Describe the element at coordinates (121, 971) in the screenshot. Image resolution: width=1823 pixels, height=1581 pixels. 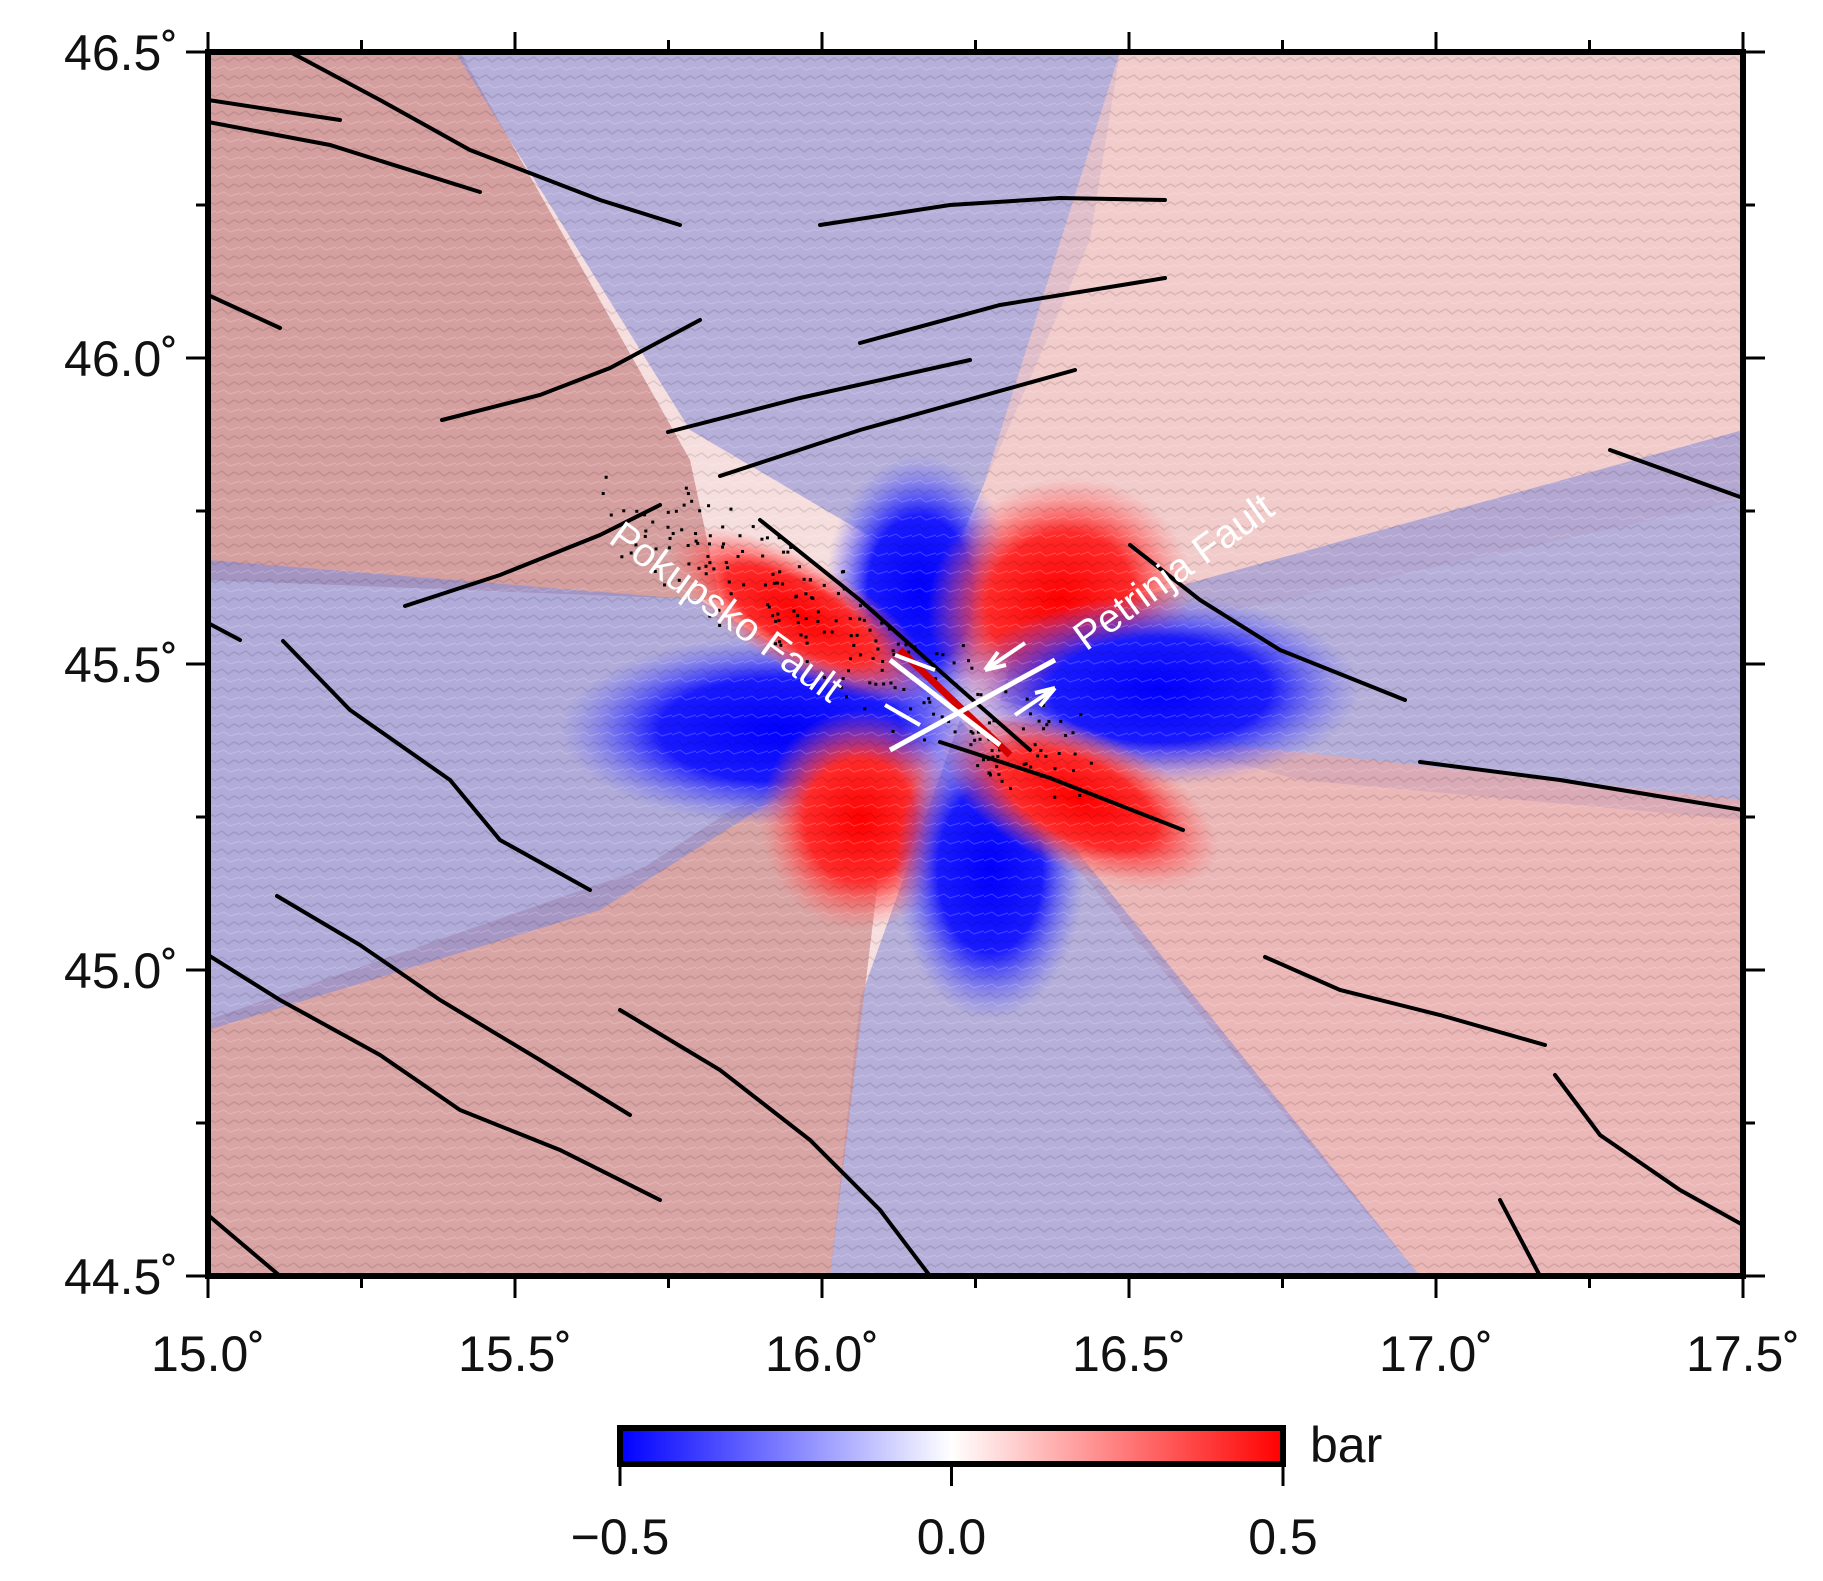
I see `y-tick-label: 45.0˚` at that location.